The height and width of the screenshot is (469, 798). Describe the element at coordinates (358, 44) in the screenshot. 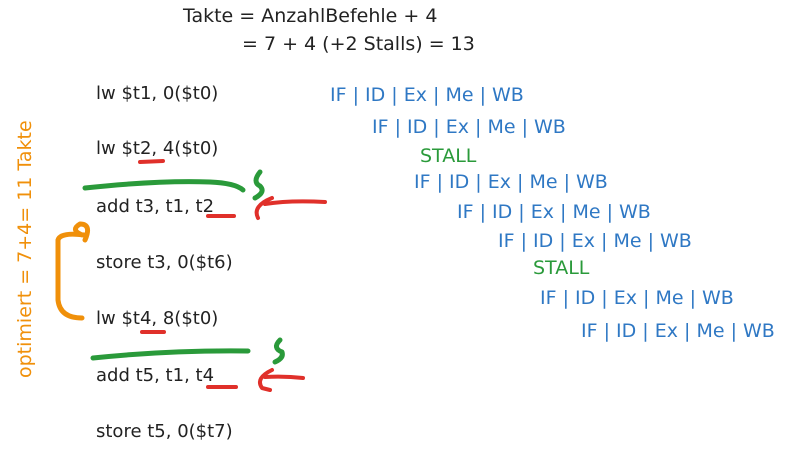

I see `formula-line-2: = 7 + 4 (+2 Stalls) = 13` at that location.